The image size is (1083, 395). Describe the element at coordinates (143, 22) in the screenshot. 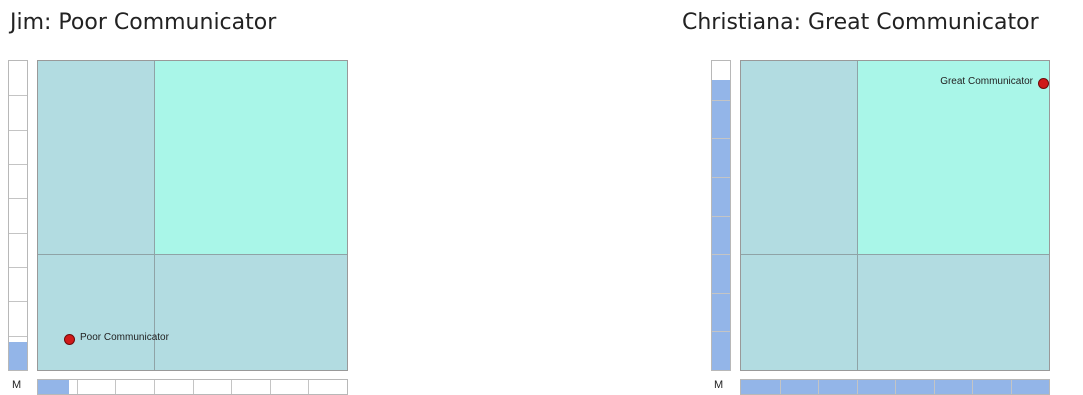

I see `chart-title: Jim: Poor Communicator` at that location.